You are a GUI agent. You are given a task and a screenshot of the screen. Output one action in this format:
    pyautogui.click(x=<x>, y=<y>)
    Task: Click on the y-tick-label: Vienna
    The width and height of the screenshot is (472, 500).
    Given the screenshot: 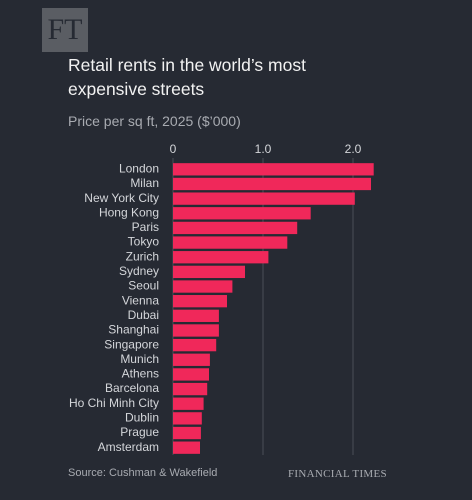 What is the action you would take?
    pyautogui.click(x=140, y=300)
    